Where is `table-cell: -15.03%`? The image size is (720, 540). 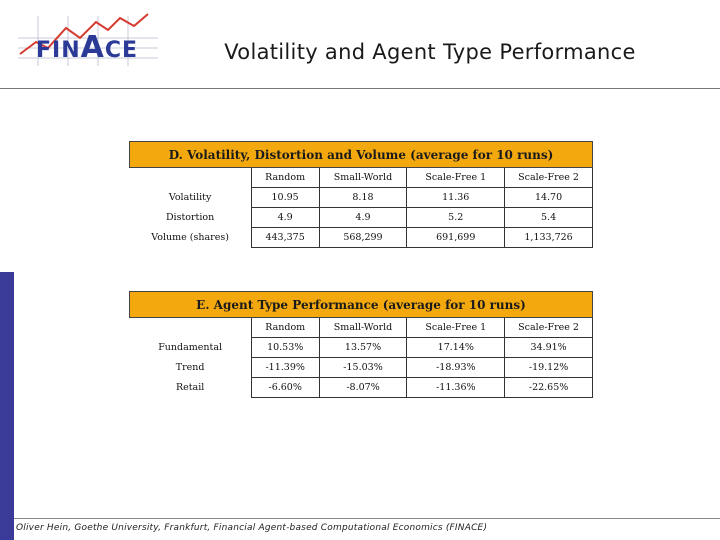 table-cell: -15.03% is located at coordinates (363, 367).